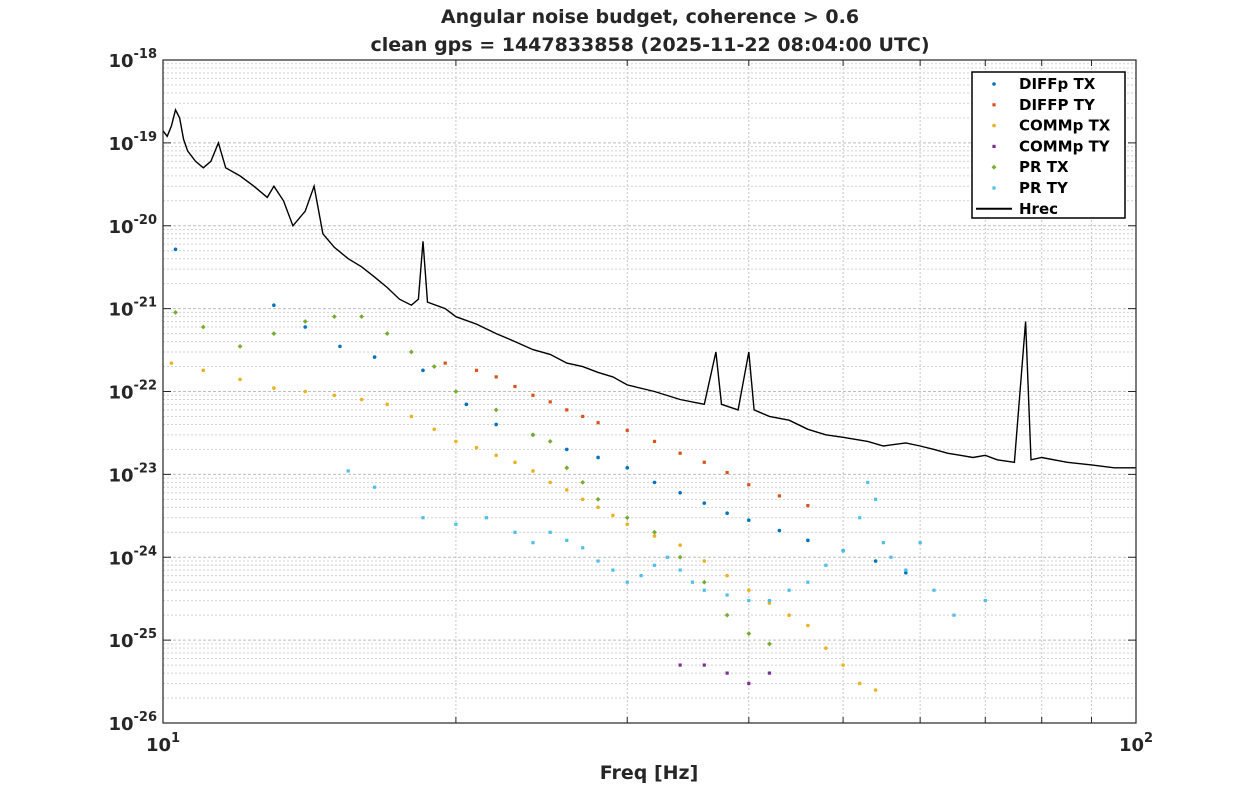 This screenshot has width=1255, height=812. I want to click on y-tick-label: 10-24, so click(132, 556).